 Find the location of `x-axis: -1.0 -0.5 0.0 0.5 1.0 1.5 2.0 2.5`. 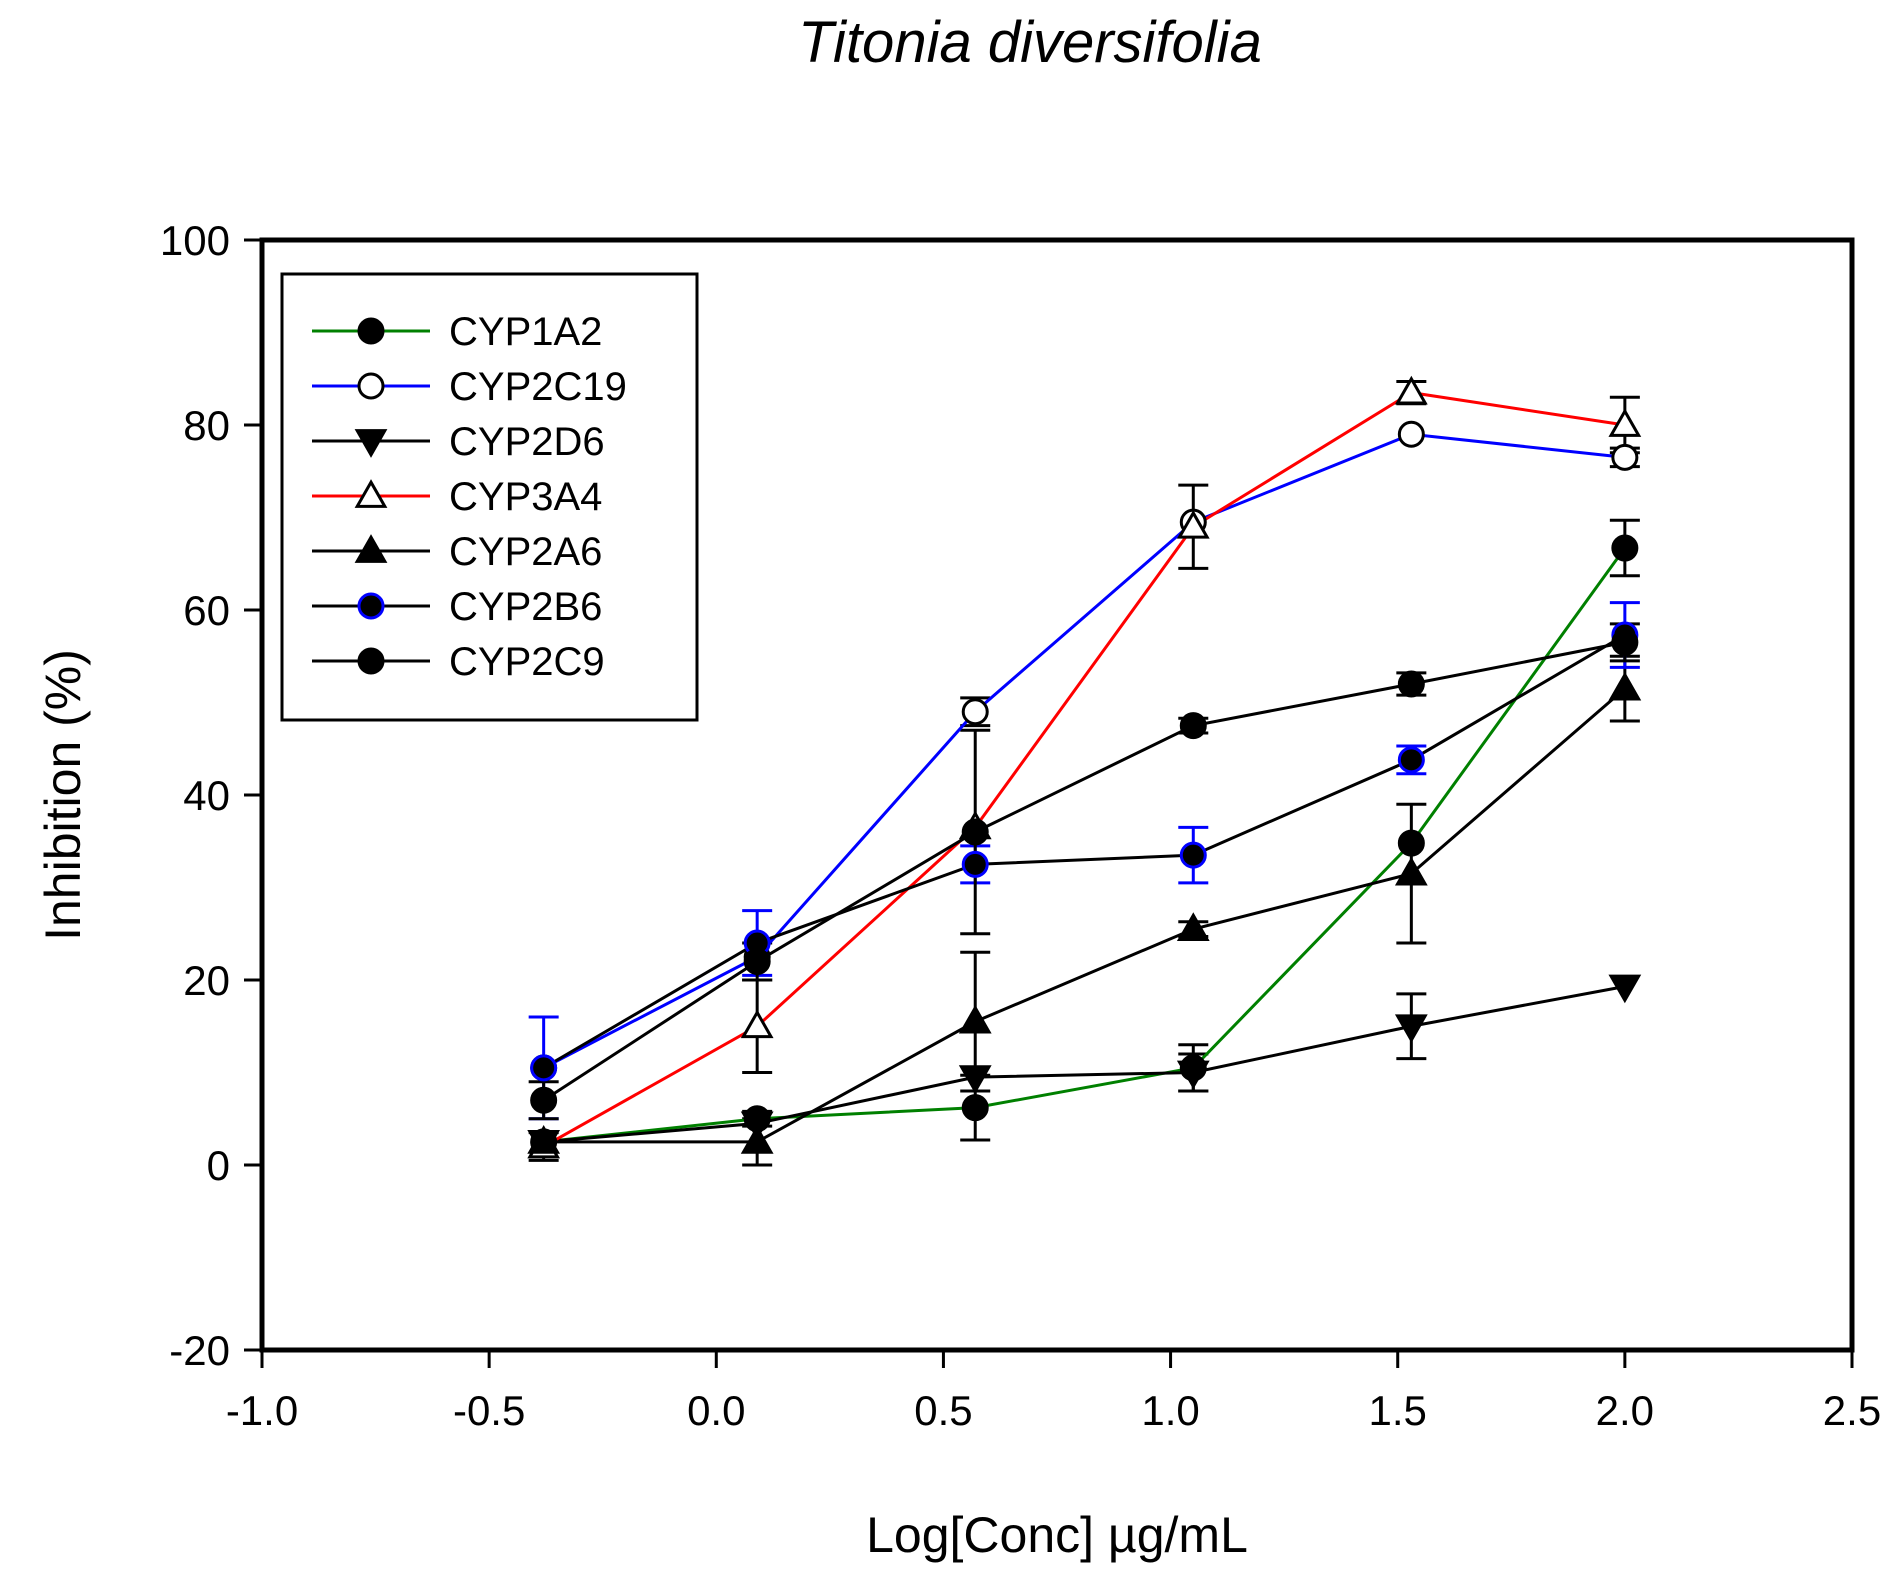

x-axis: -1.0 -0.5 0.0 0.5 1.0 1.5 2.0 2.5 is located at coordinates (1053, 1392).